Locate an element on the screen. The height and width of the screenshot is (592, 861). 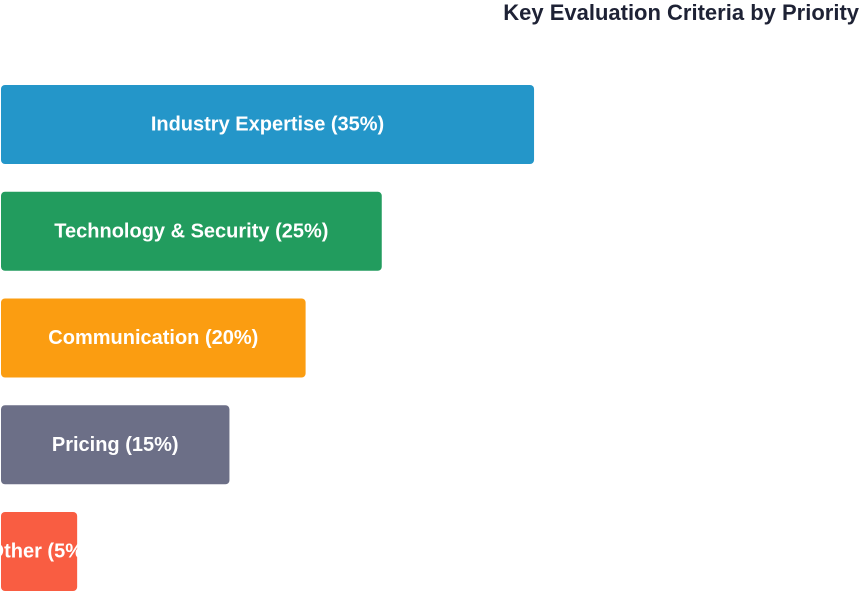
bar-label-3: Communication (20%) is located at coordinates (153, 338).